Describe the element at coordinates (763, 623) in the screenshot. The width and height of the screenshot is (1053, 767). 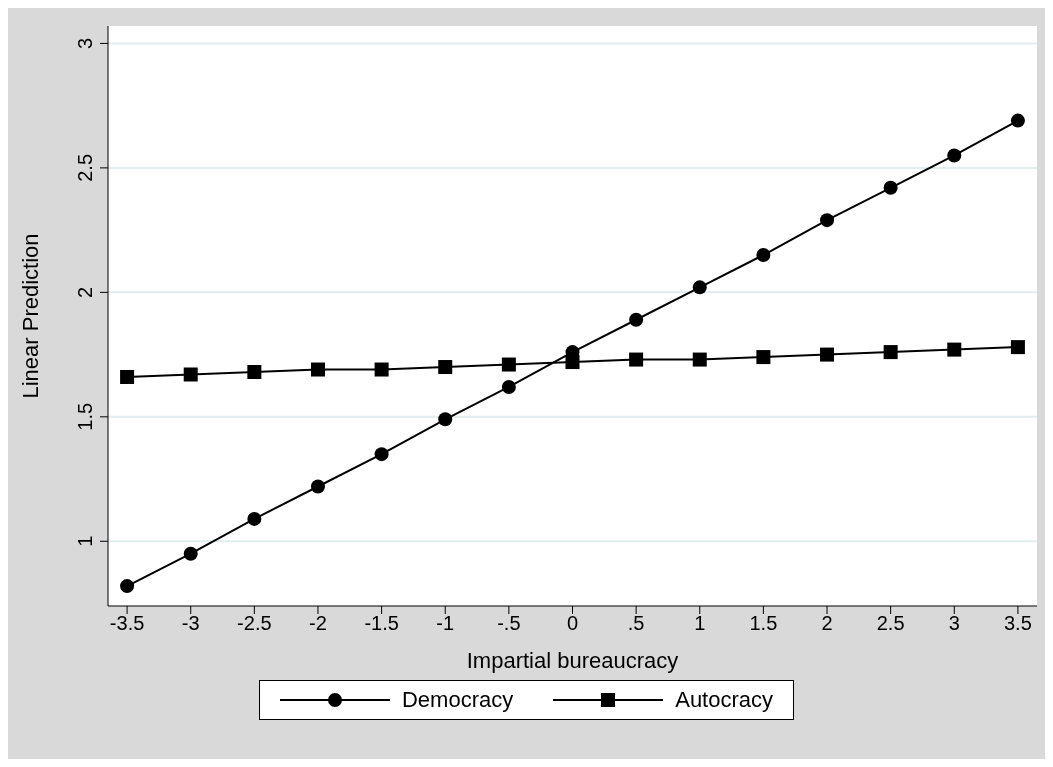
I see `x-tick-label: 1.5` at that location.